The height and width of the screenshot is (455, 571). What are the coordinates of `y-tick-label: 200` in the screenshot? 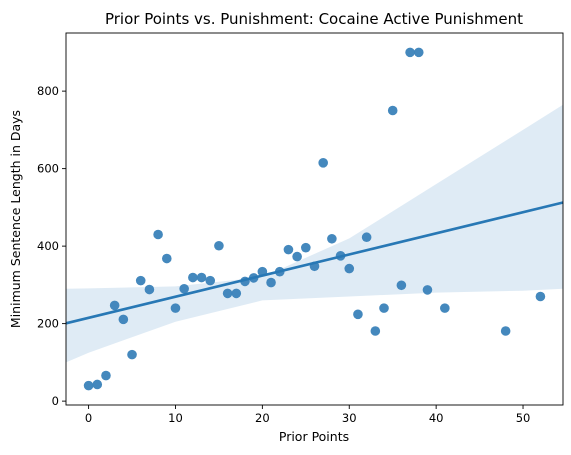 It's located at (48, 324).